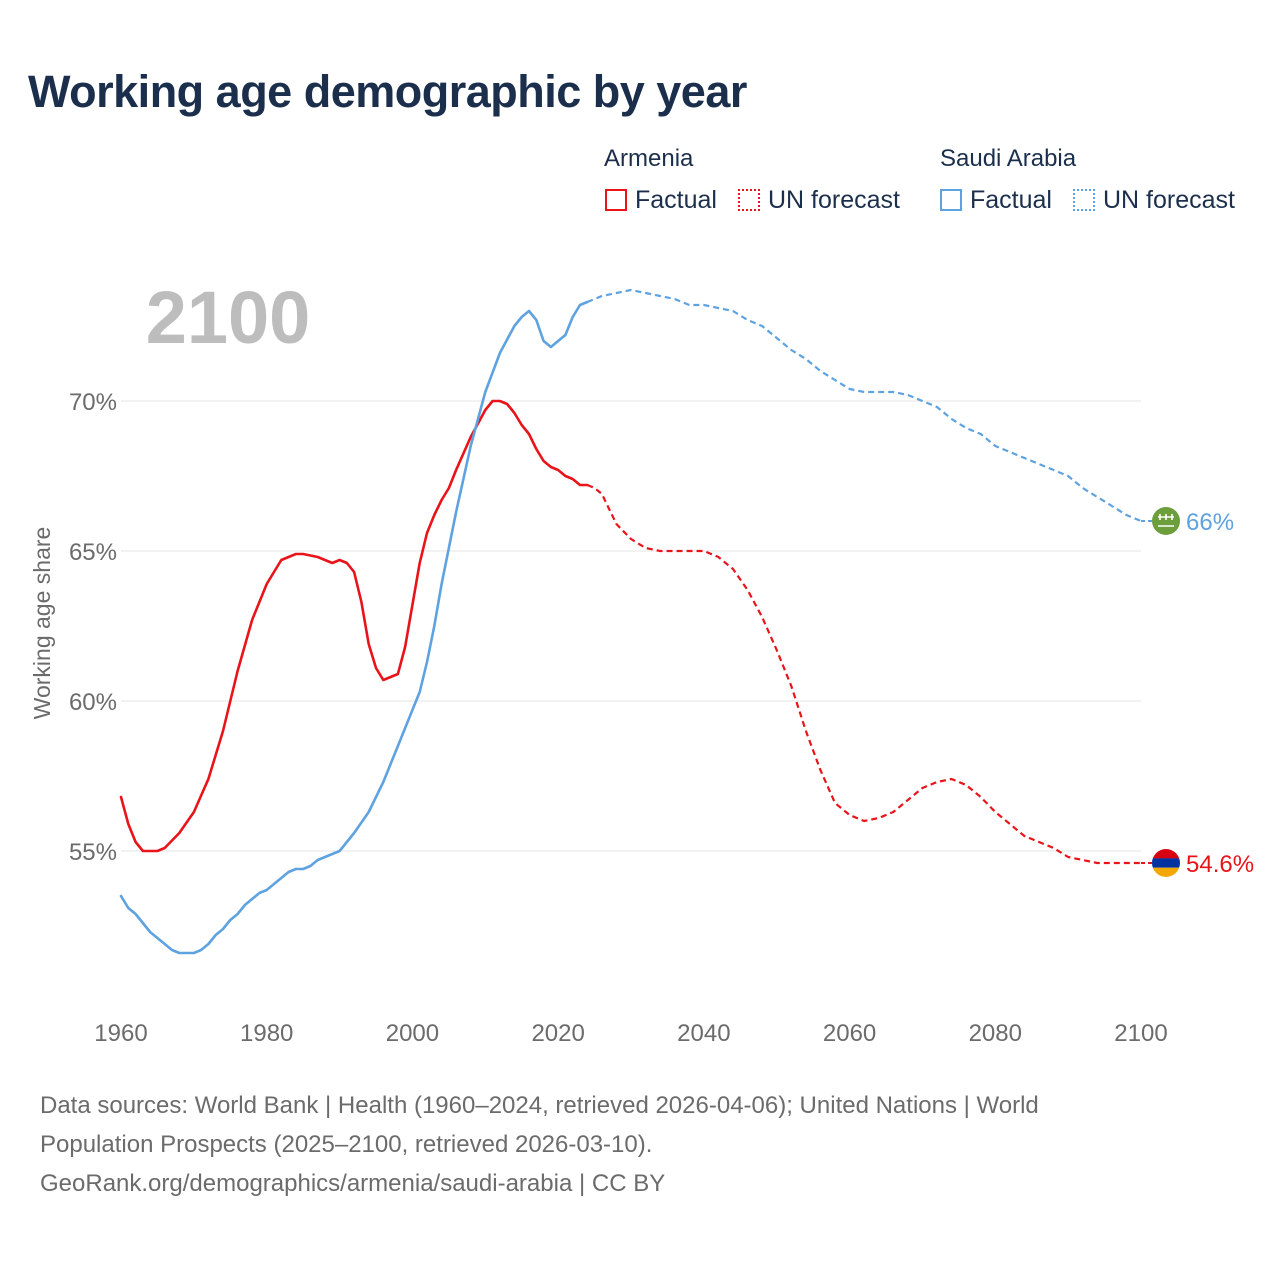 The width and height of the screenshot is (1280, 1280). I want to click on y-axis-ticks: 55% 60% 65% 70%, so click(93, 627).